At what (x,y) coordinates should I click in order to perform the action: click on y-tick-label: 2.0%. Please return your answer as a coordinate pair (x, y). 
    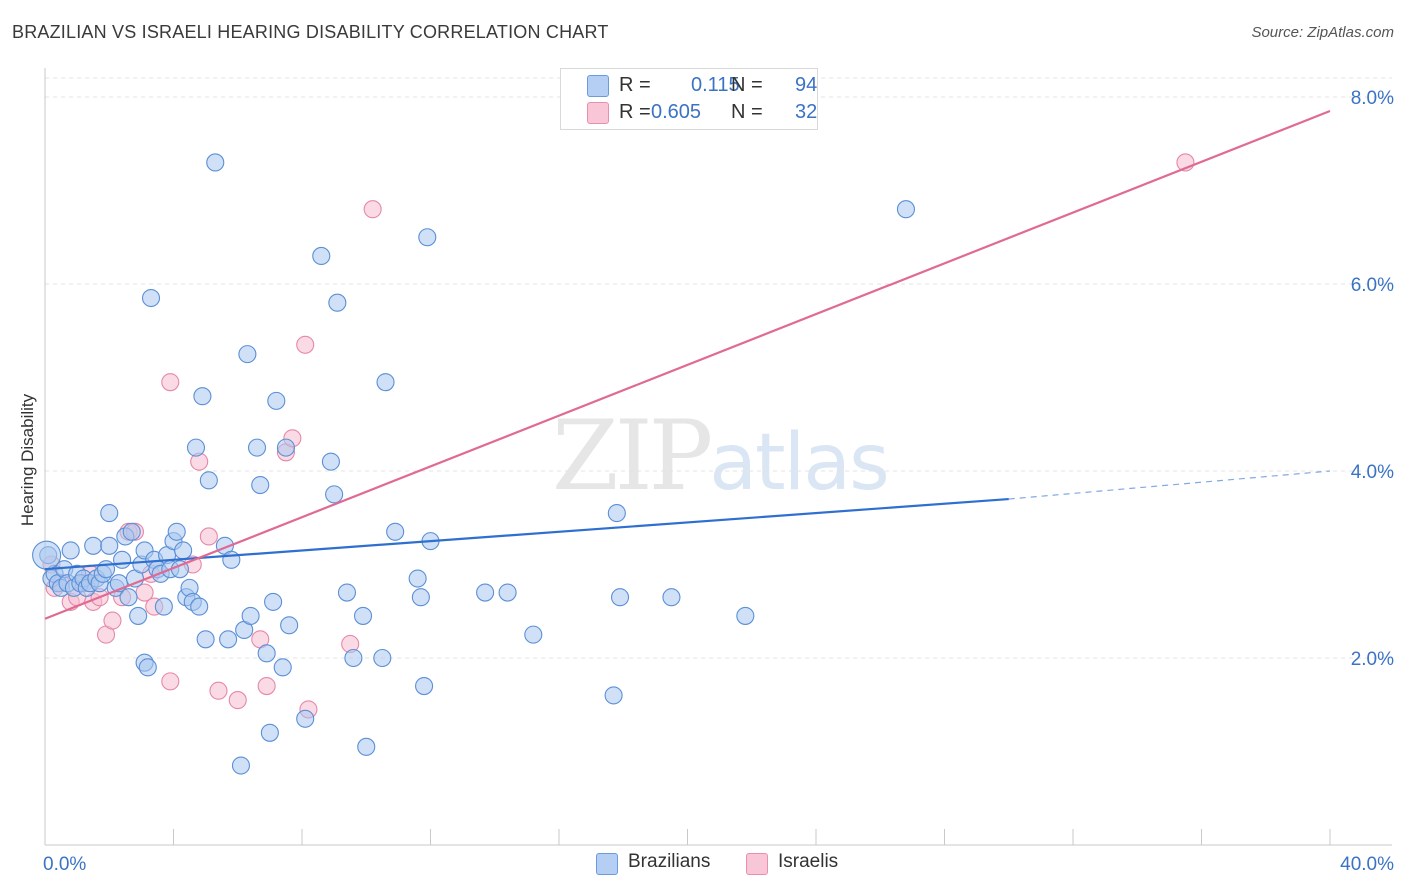
    Looking at the image, I should click on (1372, 659).